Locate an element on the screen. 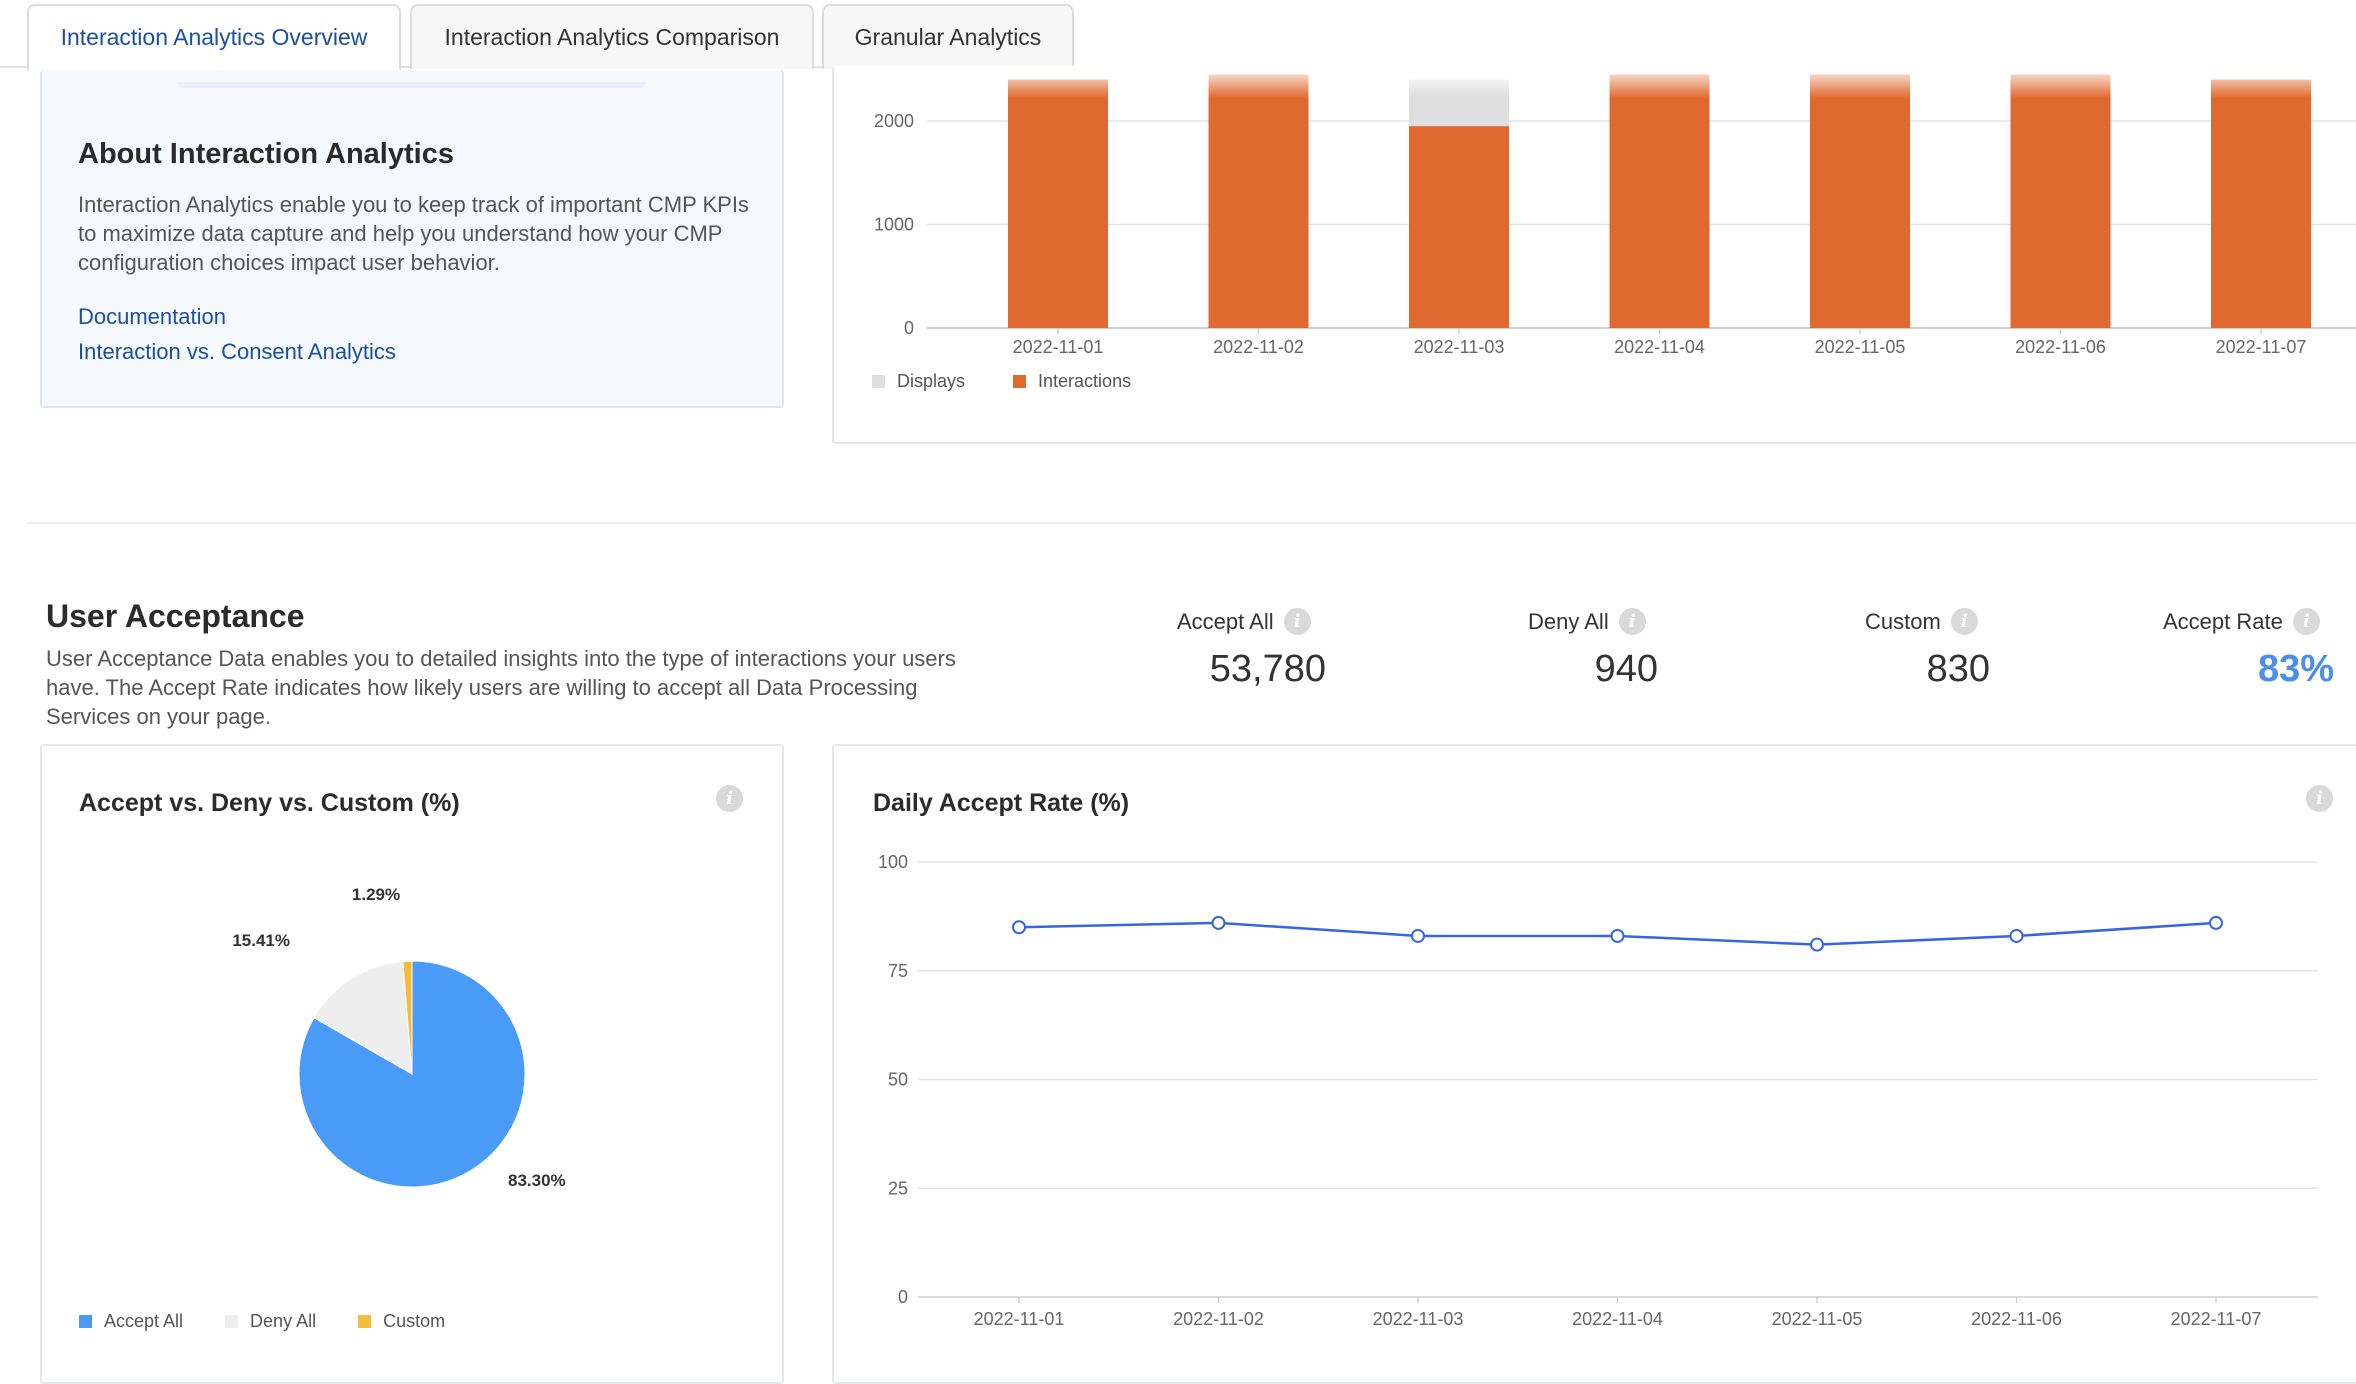 The height and width of the screenshot is (1384, 2356). kpi-value-accept-all: 53,780 is located at coordinates (1267, 669).